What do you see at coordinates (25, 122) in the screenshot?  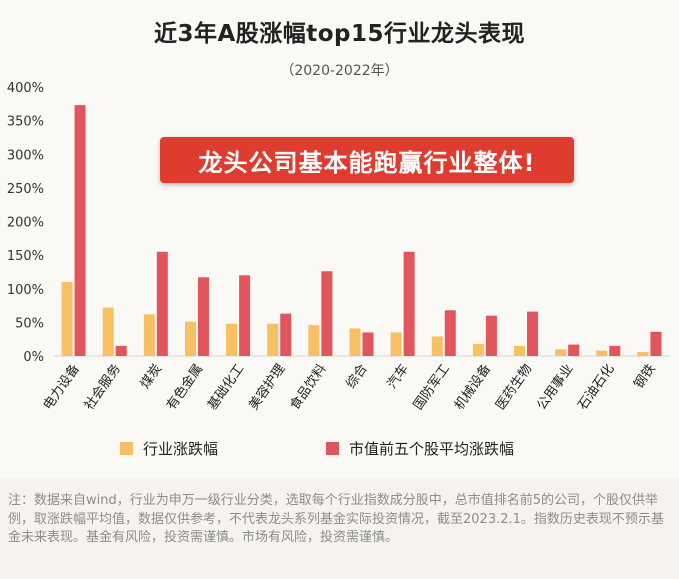 I see `y-tick-label: 350%` at bounding box center [25, 122].